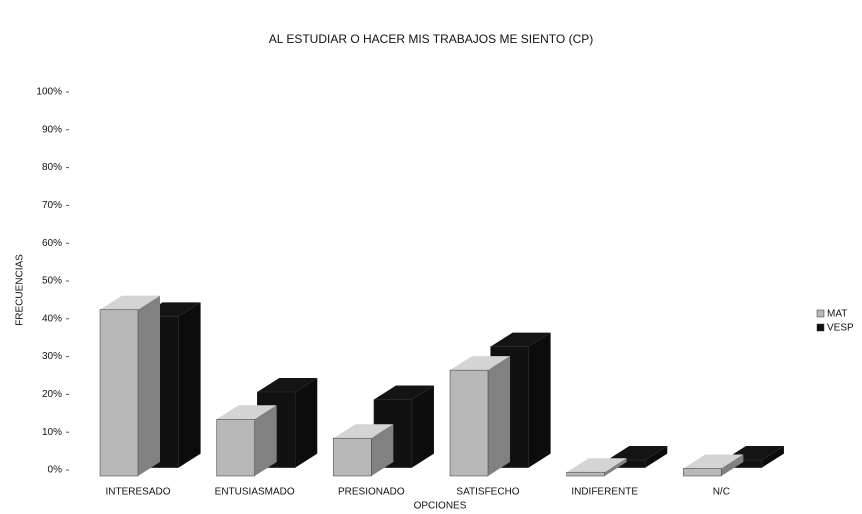 The image size is (862, 514). Describe the element at coordinates (52, 243) in the screenshot. I see `y-tick-label: 60%` at that location.